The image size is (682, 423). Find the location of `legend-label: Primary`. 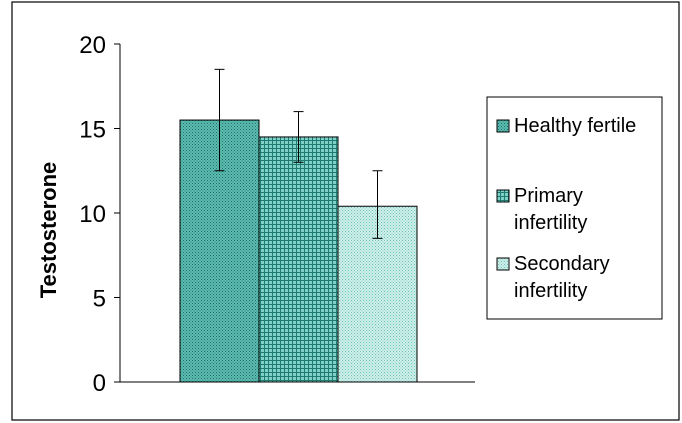

legend-label: Primary is located at coordinates (548, 196).